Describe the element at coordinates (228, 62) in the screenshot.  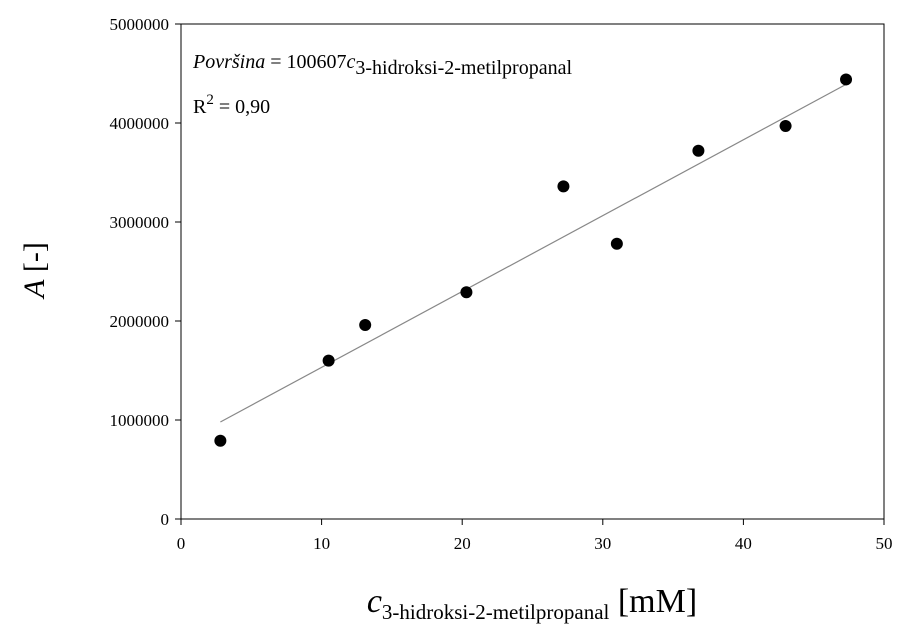
I see `equation-lhs: Površina` at that location.